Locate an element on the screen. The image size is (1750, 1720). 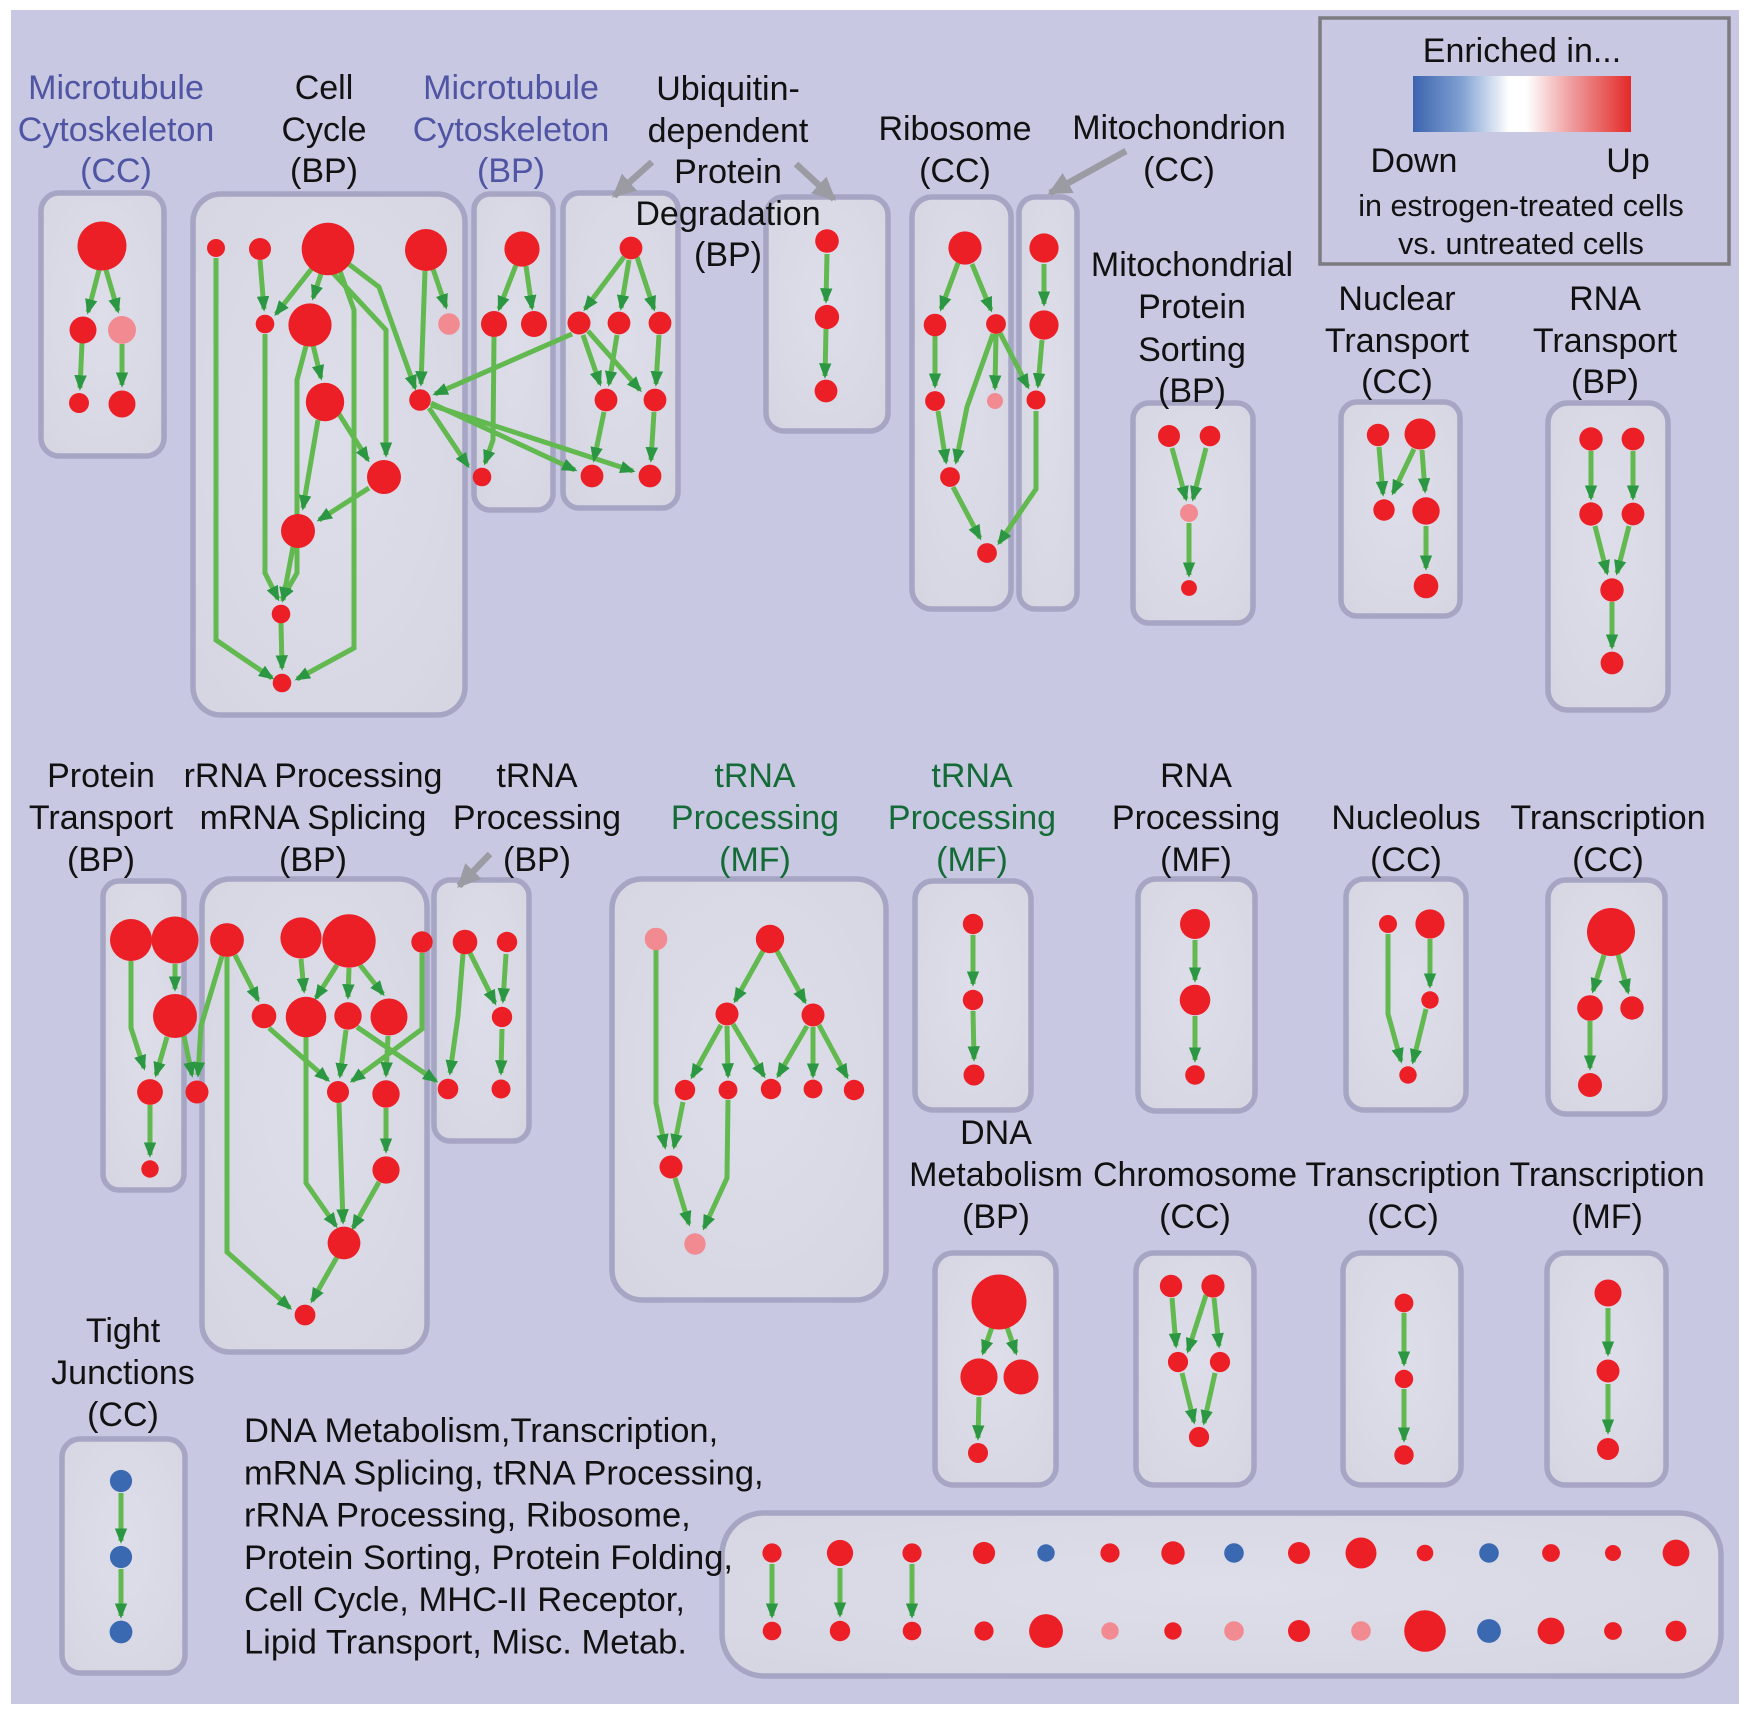
svg-text: Cycle is located at coordinates (323, 130).